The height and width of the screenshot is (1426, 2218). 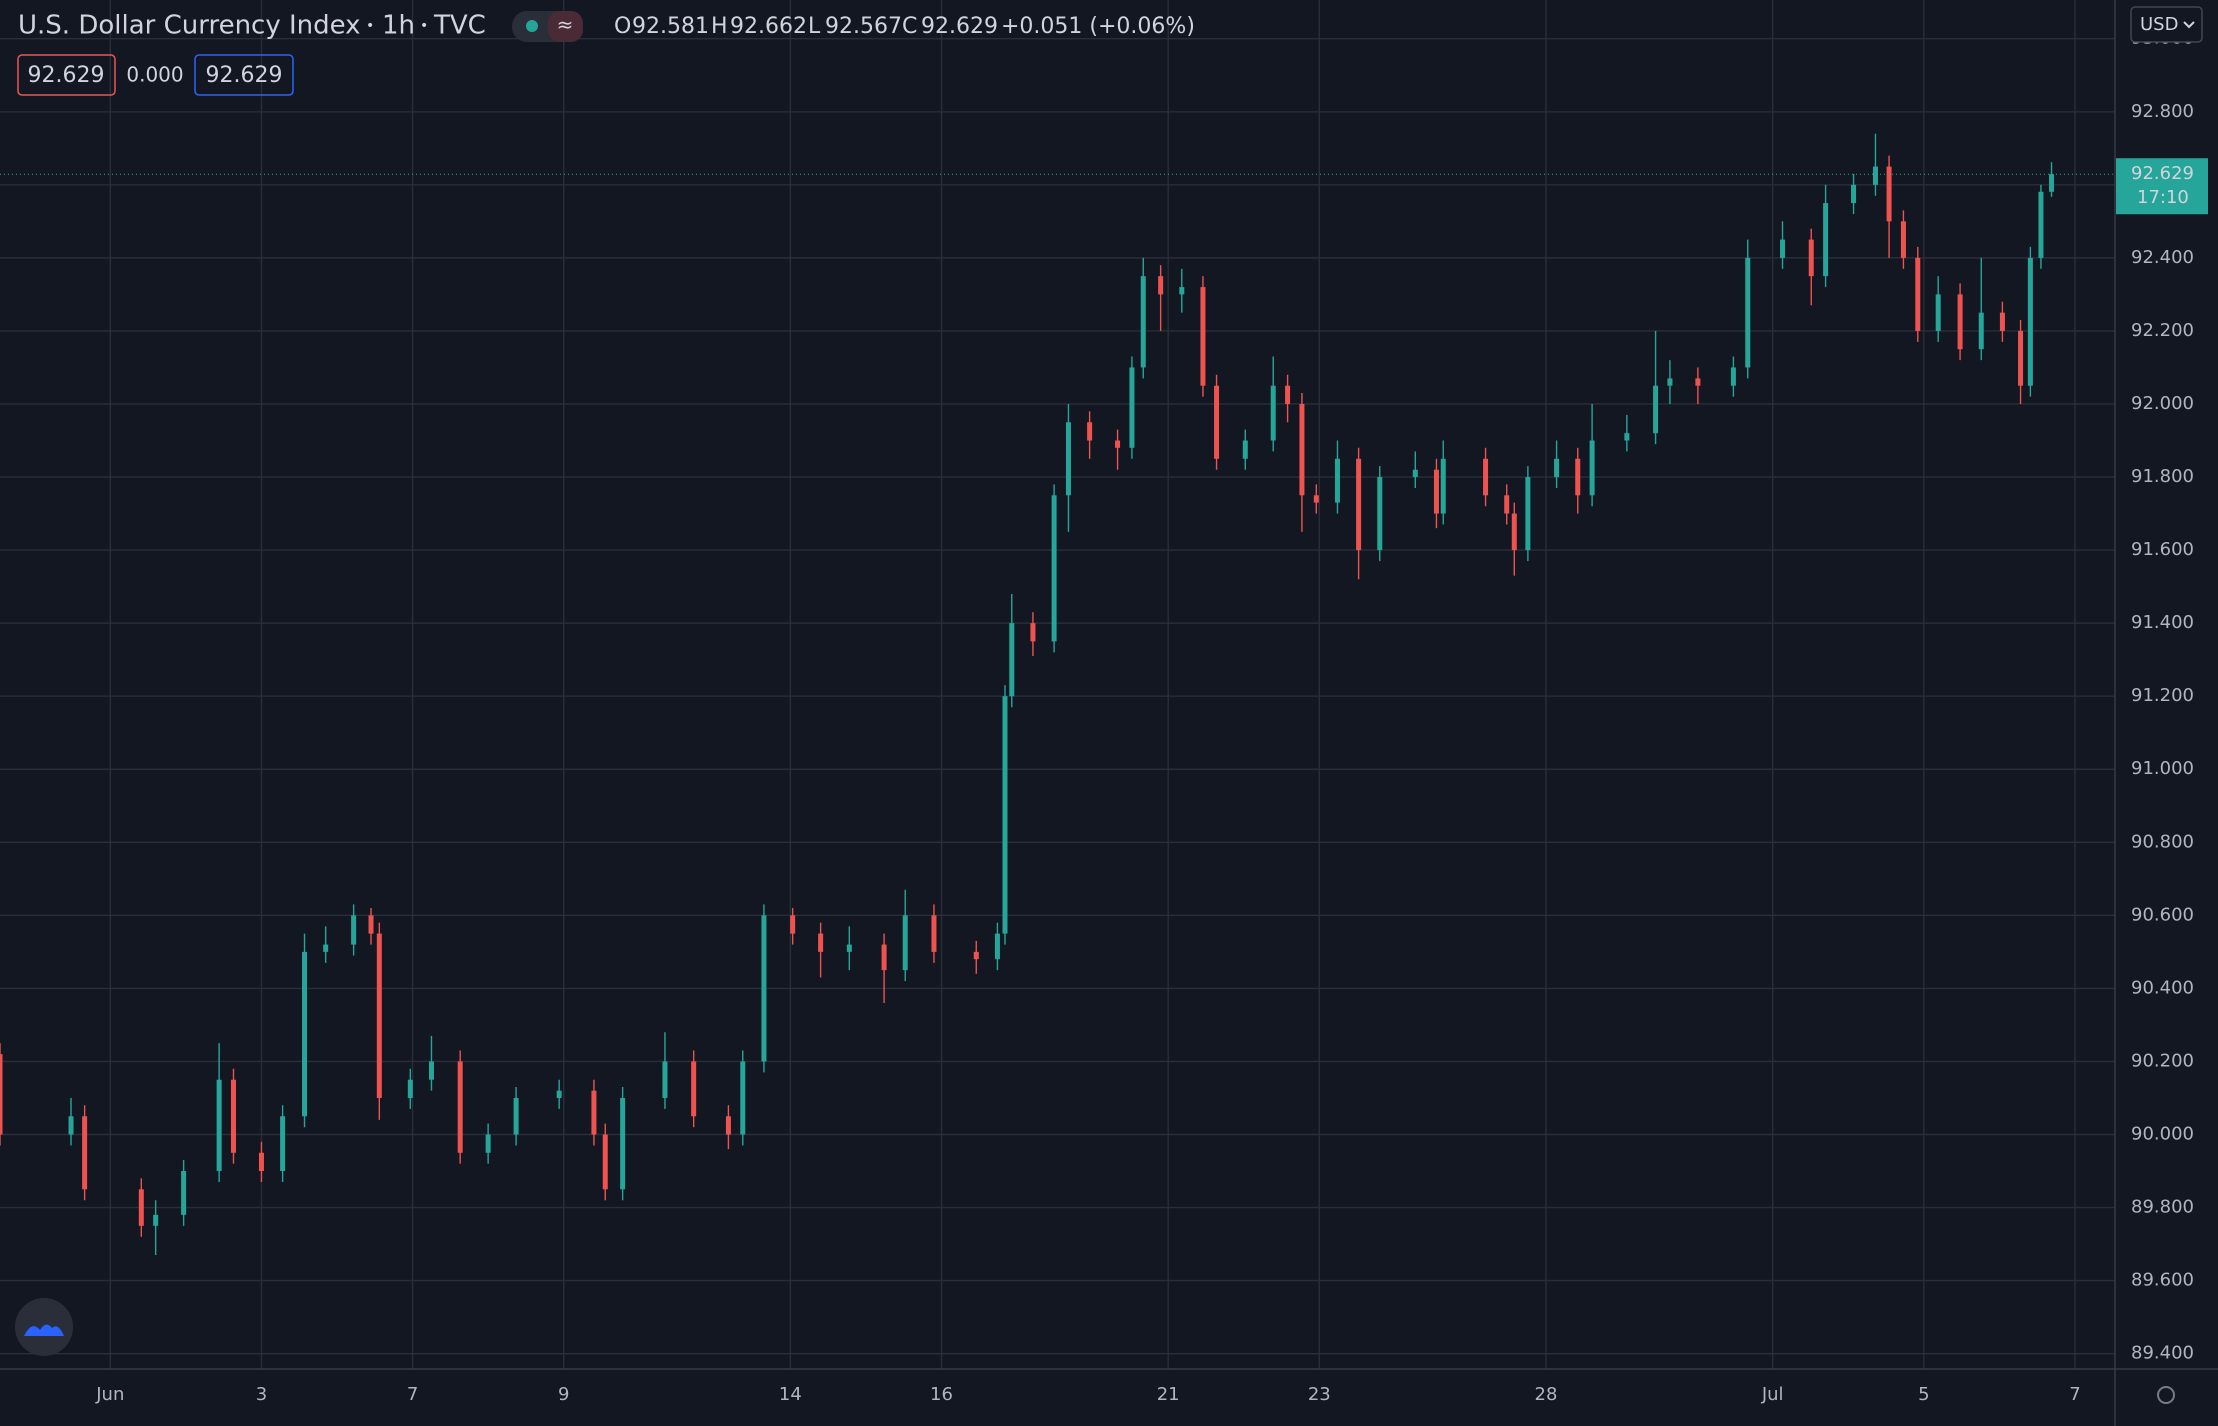 I want to click on sell-box, so click(x=66, y=75).